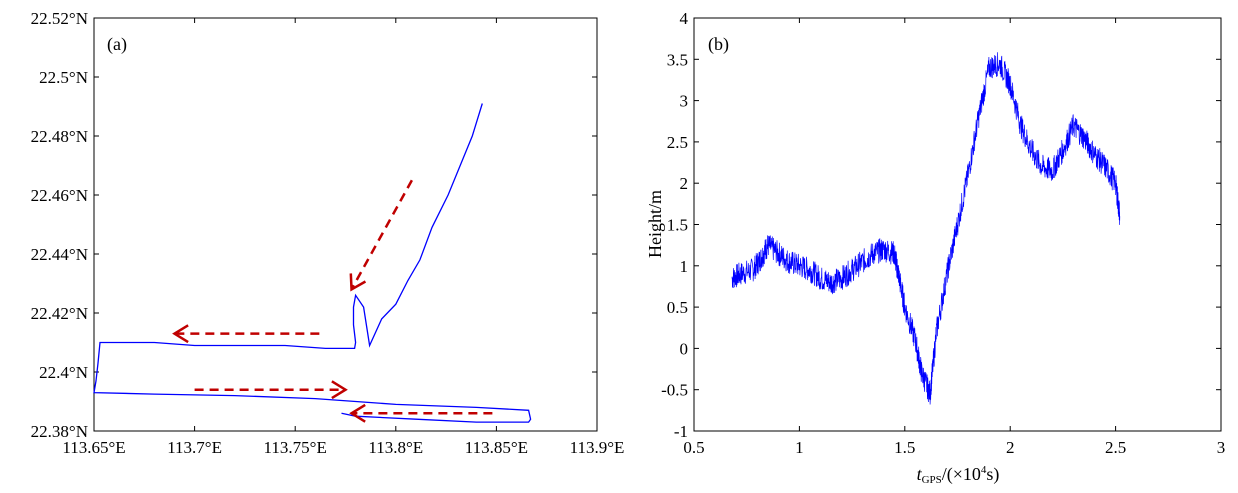  I want to click on map-y-tick-label: 22.4°N, so click(63, 372).